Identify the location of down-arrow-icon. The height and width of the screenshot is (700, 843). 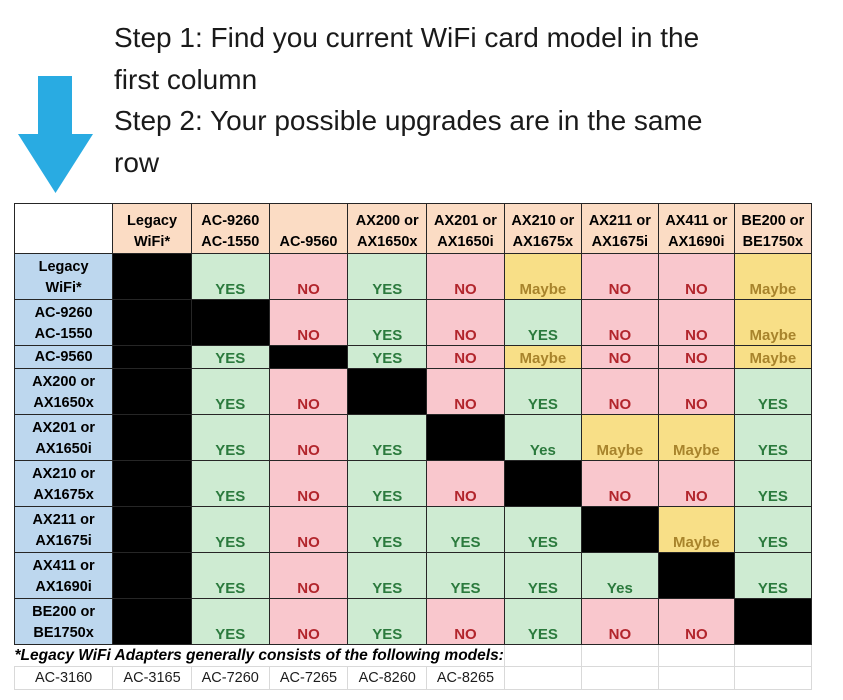
(55, 134).